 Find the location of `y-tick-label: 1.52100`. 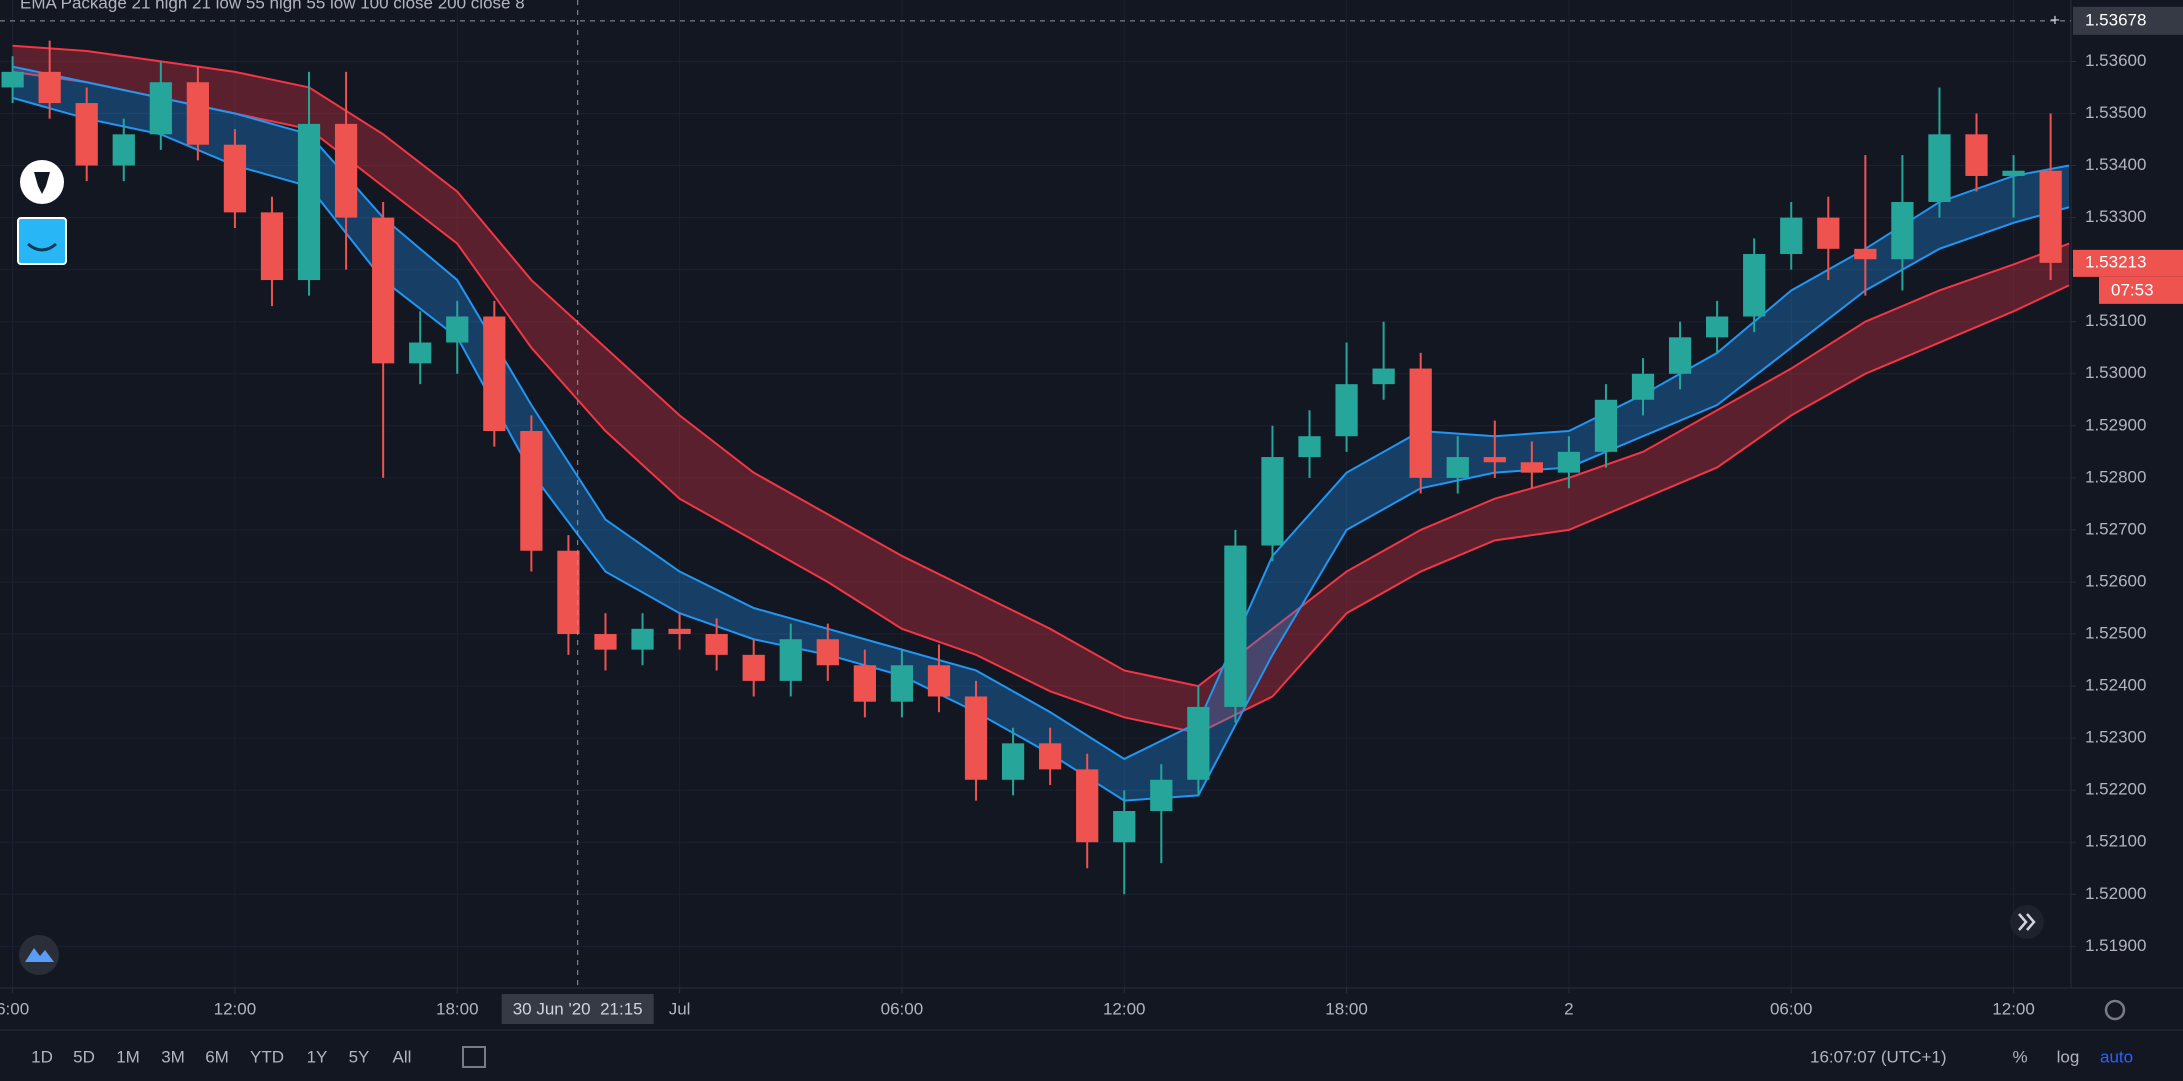

y-tick-label: 1.52100 is located at coordinates (2115, 841).